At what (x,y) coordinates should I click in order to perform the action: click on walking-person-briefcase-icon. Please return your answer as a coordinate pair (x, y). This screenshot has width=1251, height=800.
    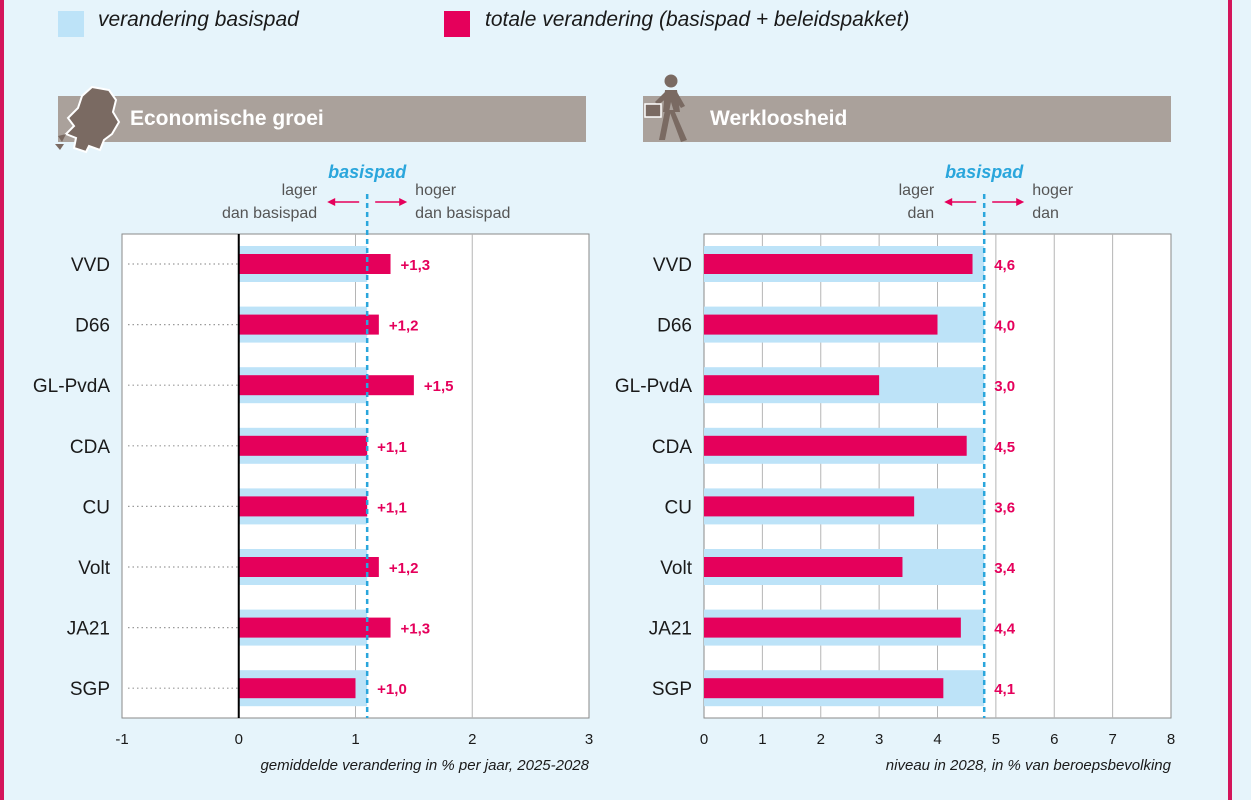
    Looking at the image, I should click on (667, 110).